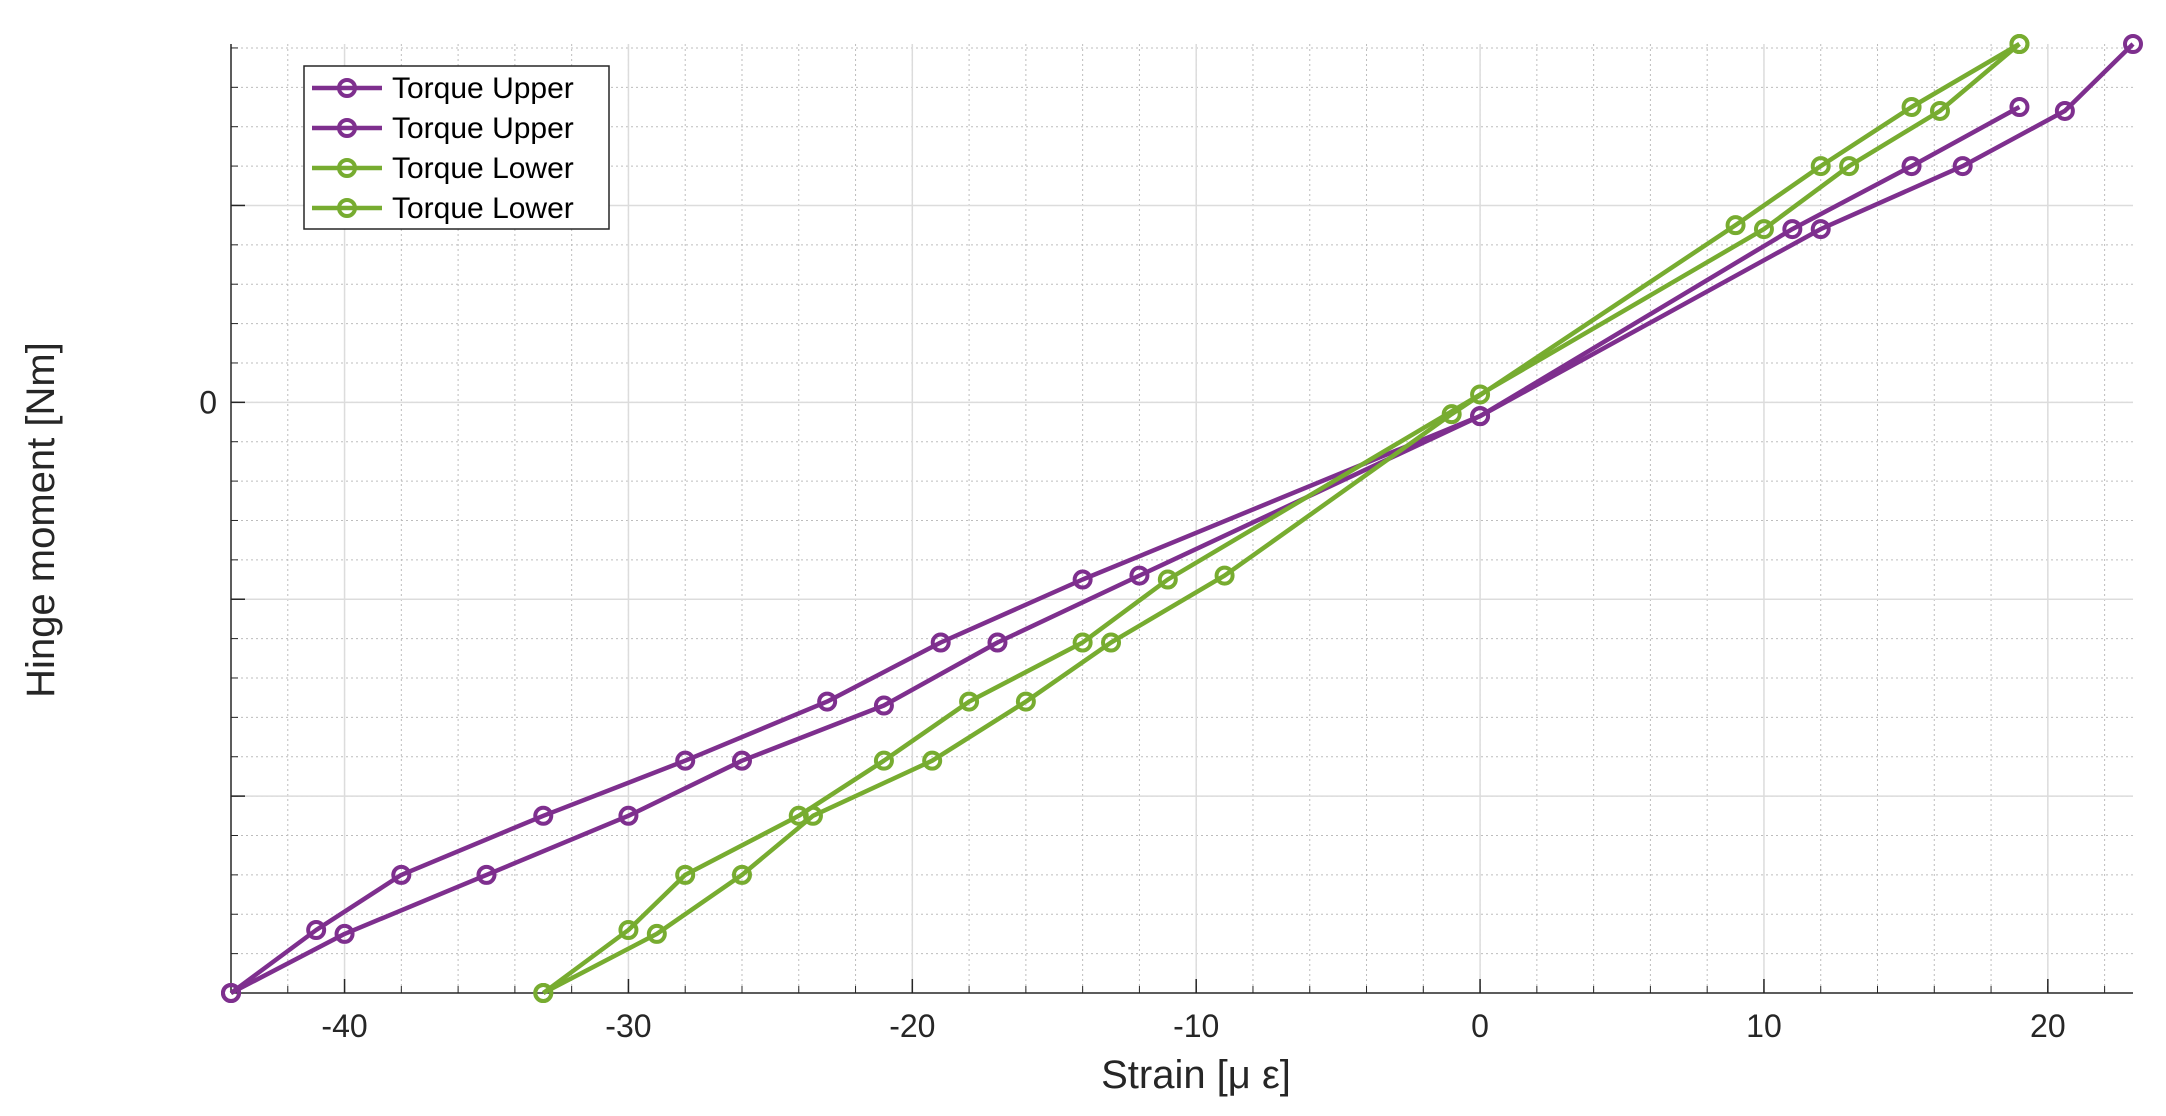  Describe the element at coordinates (1764, 1026) in the screenshot. I see `x-tick-label: 10` at that location.